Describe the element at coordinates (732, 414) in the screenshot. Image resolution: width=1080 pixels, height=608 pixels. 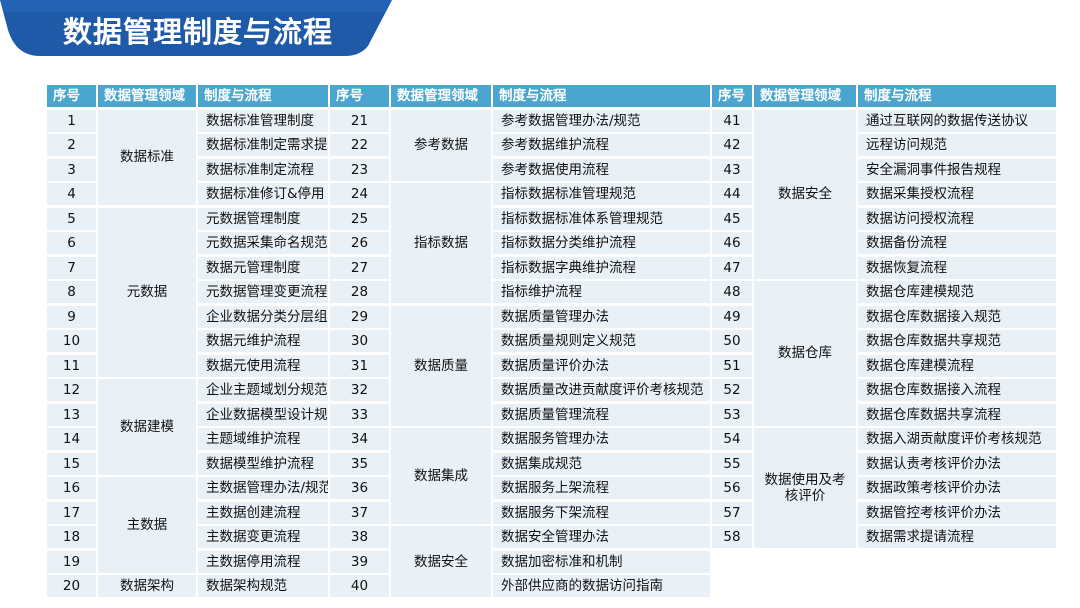
I see `seq-cell: 53` at that location.